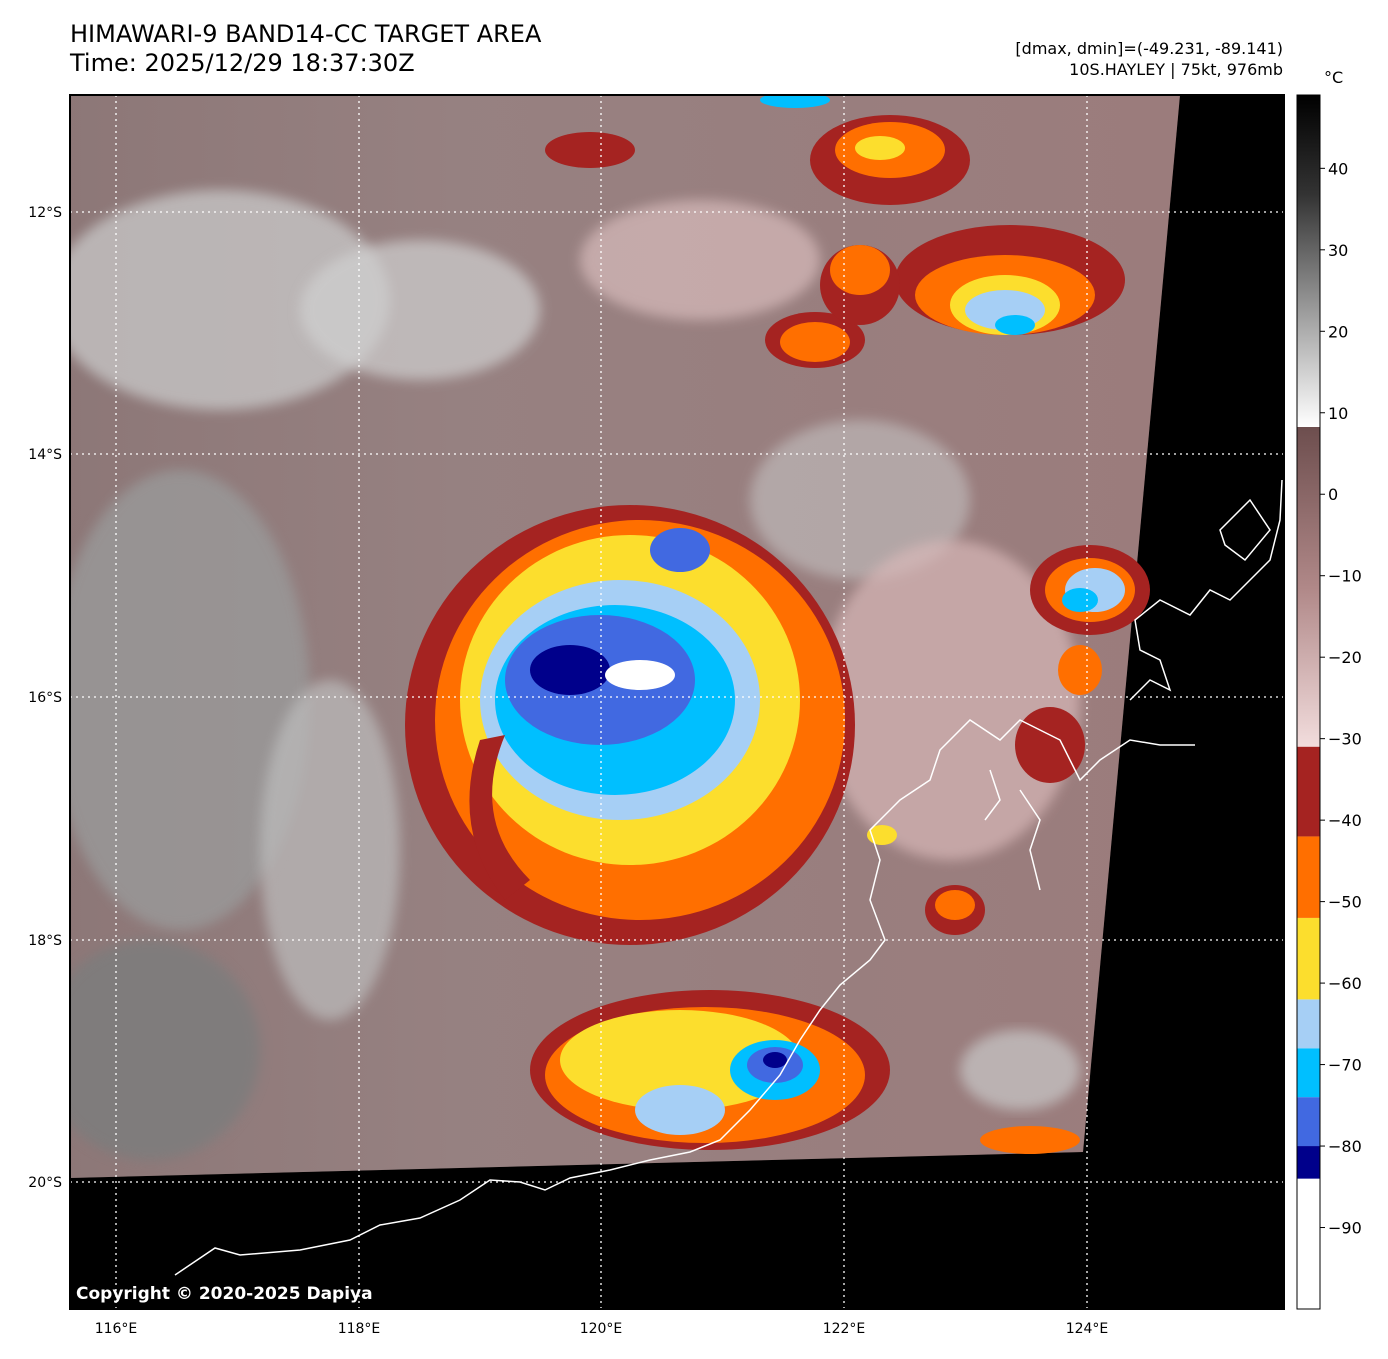  What do you see at coordinates (1333, 494) in the screenshot?
I see `colorbar-tick-label: 0` at bounding box center [1333, 494].